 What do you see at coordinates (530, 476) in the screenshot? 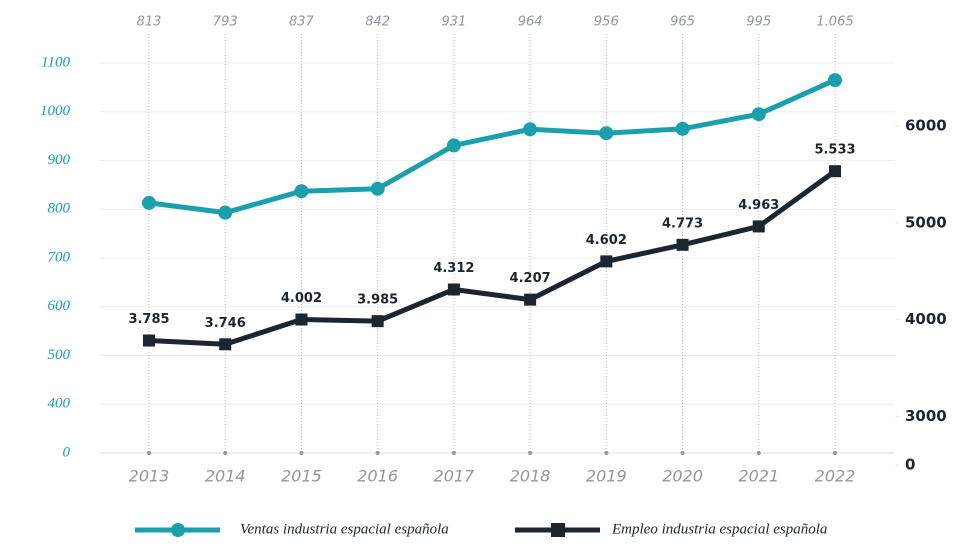
I see `x-tick-label: 2018` at bounding box center [530, 476].